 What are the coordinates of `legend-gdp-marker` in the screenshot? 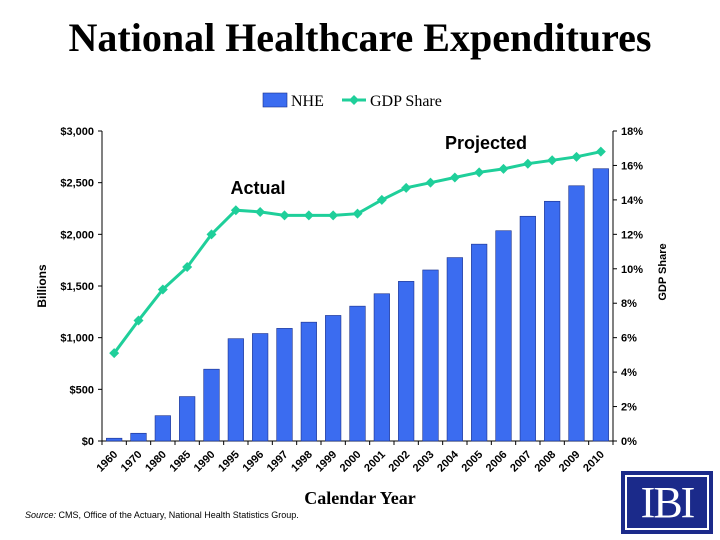 It's located at (354, 100).